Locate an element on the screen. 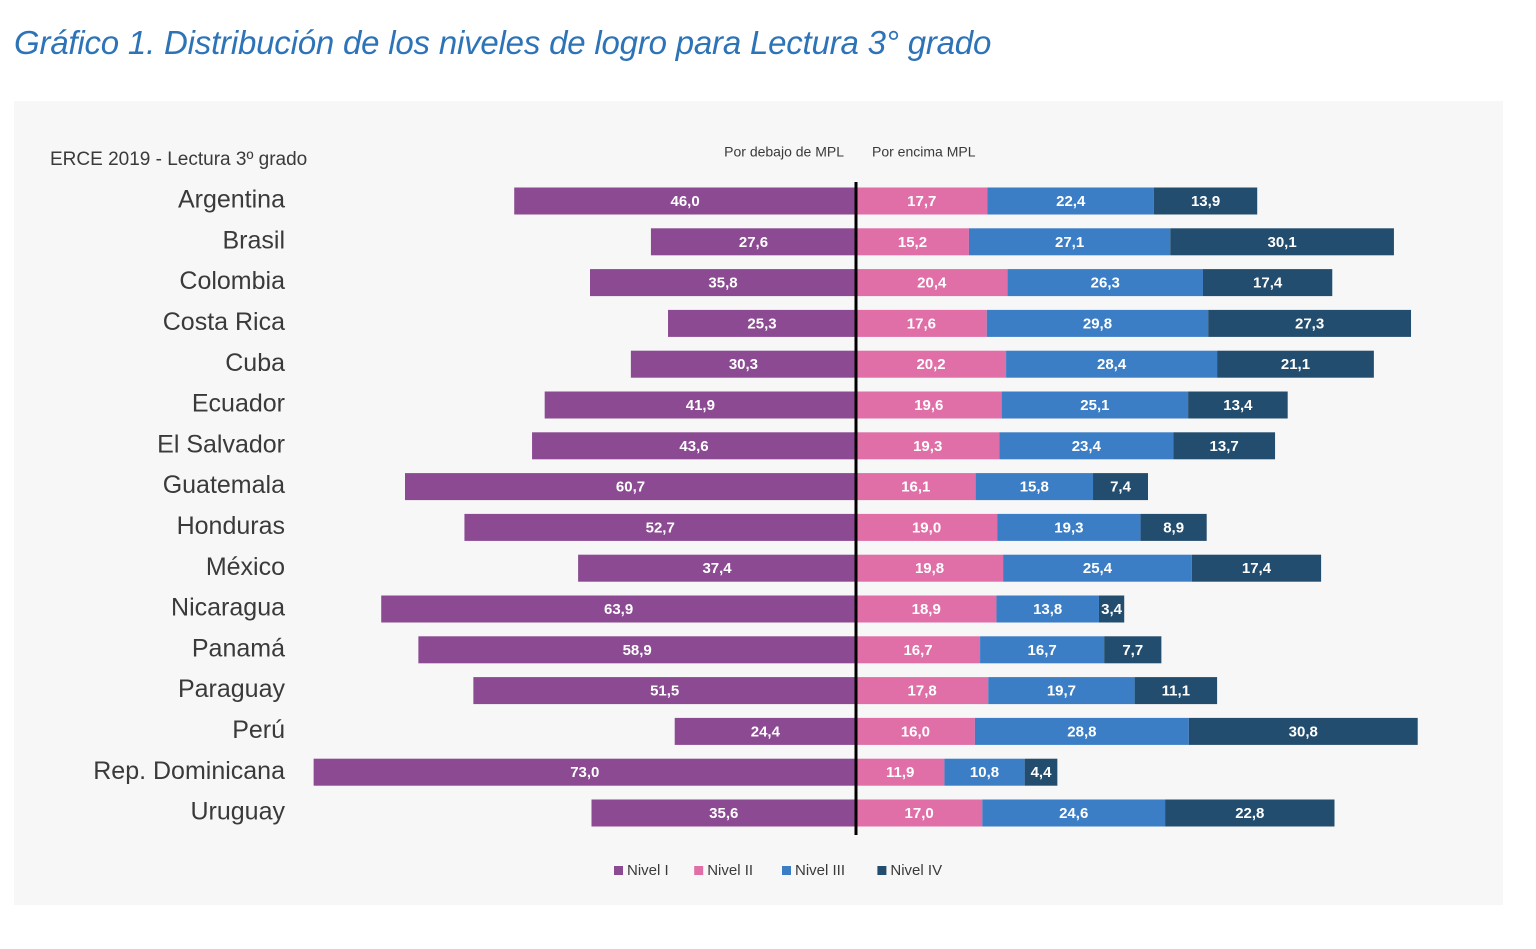  bar-nivel-iv-costa-rica is located at coordinates (1310, 323).